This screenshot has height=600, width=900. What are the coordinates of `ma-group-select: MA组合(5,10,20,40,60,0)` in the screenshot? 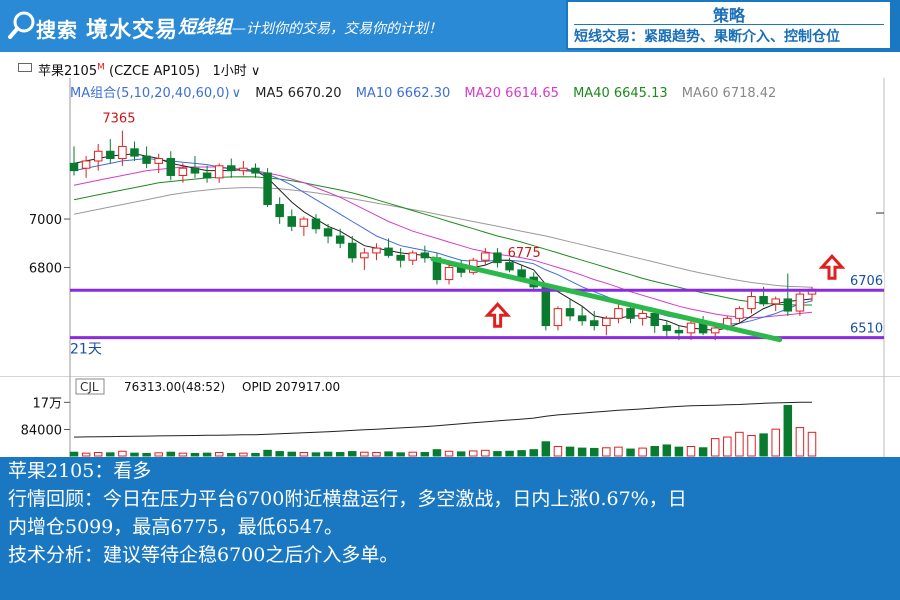 It's located at (150, 93).